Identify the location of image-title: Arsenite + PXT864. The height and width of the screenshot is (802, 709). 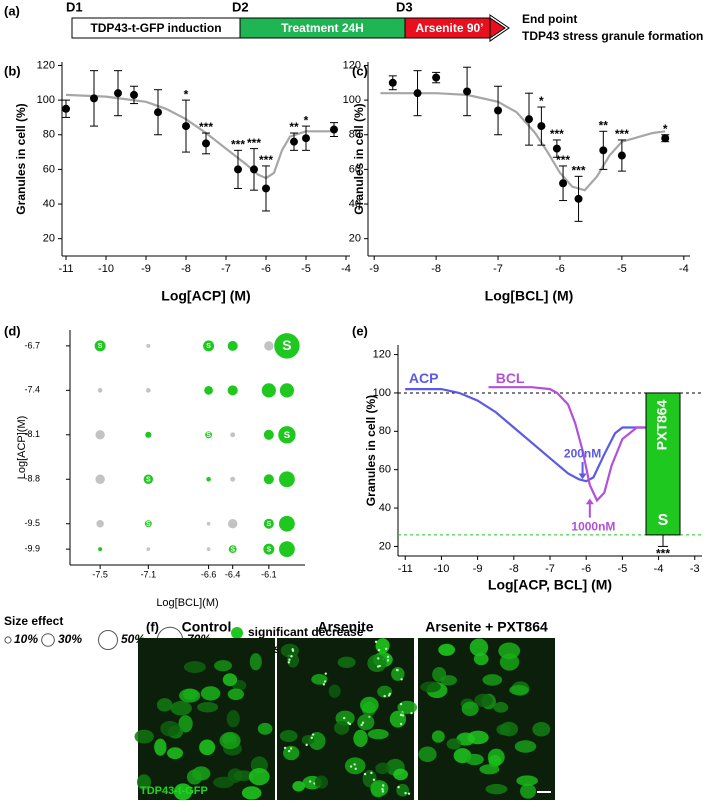
(486, 627).